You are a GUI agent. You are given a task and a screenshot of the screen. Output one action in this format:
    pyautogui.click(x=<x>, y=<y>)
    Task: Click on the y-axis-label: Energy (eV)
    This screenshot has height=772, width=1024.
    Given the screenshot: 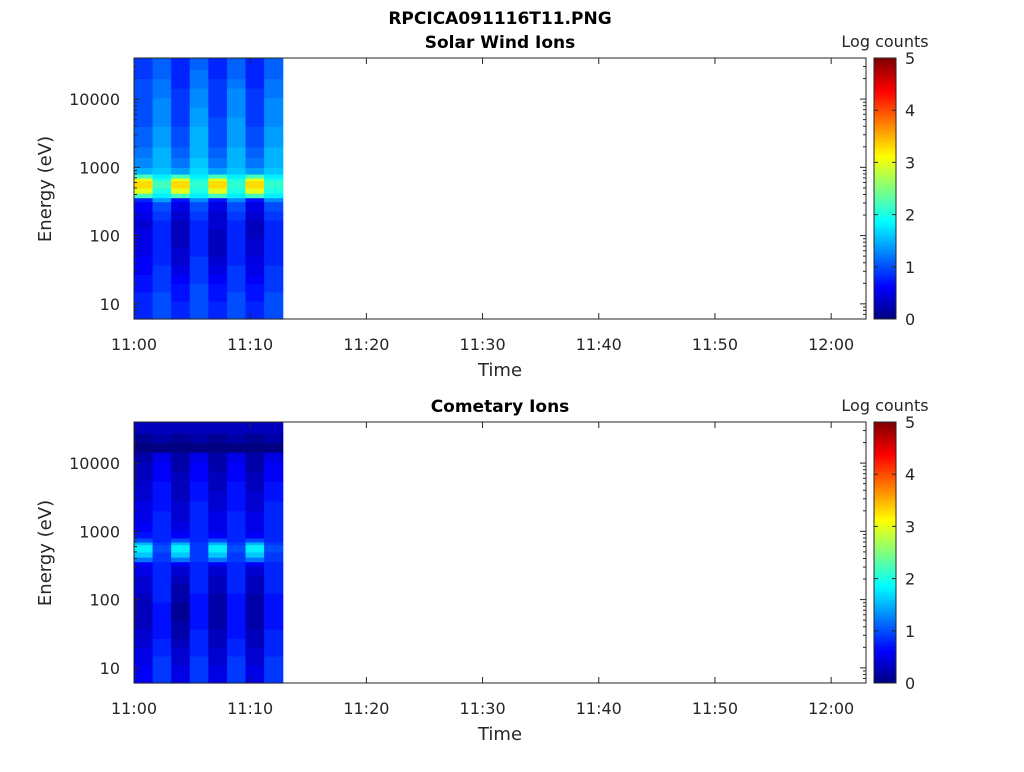 What is the action you would take?
    pyautogui.click(x=45, y=189)
    